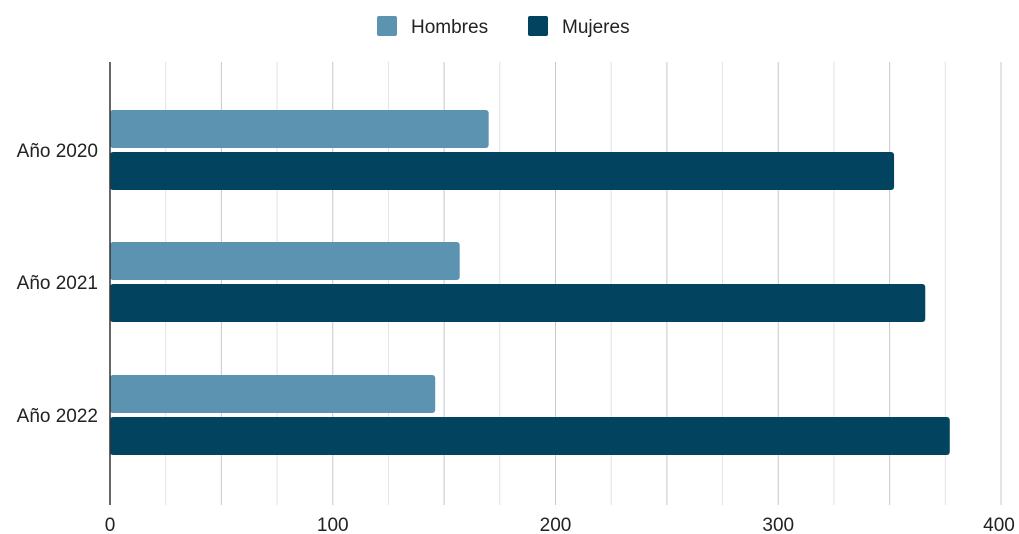 The image size is (1019, 534). I want to click on bar-hombres-ano-2021, so click(285, 261).